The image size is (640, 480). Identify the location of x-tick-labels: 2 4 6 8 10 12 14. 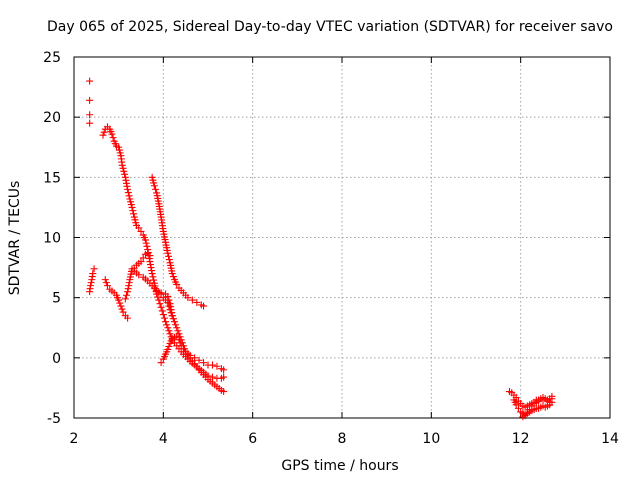
(344, 439).